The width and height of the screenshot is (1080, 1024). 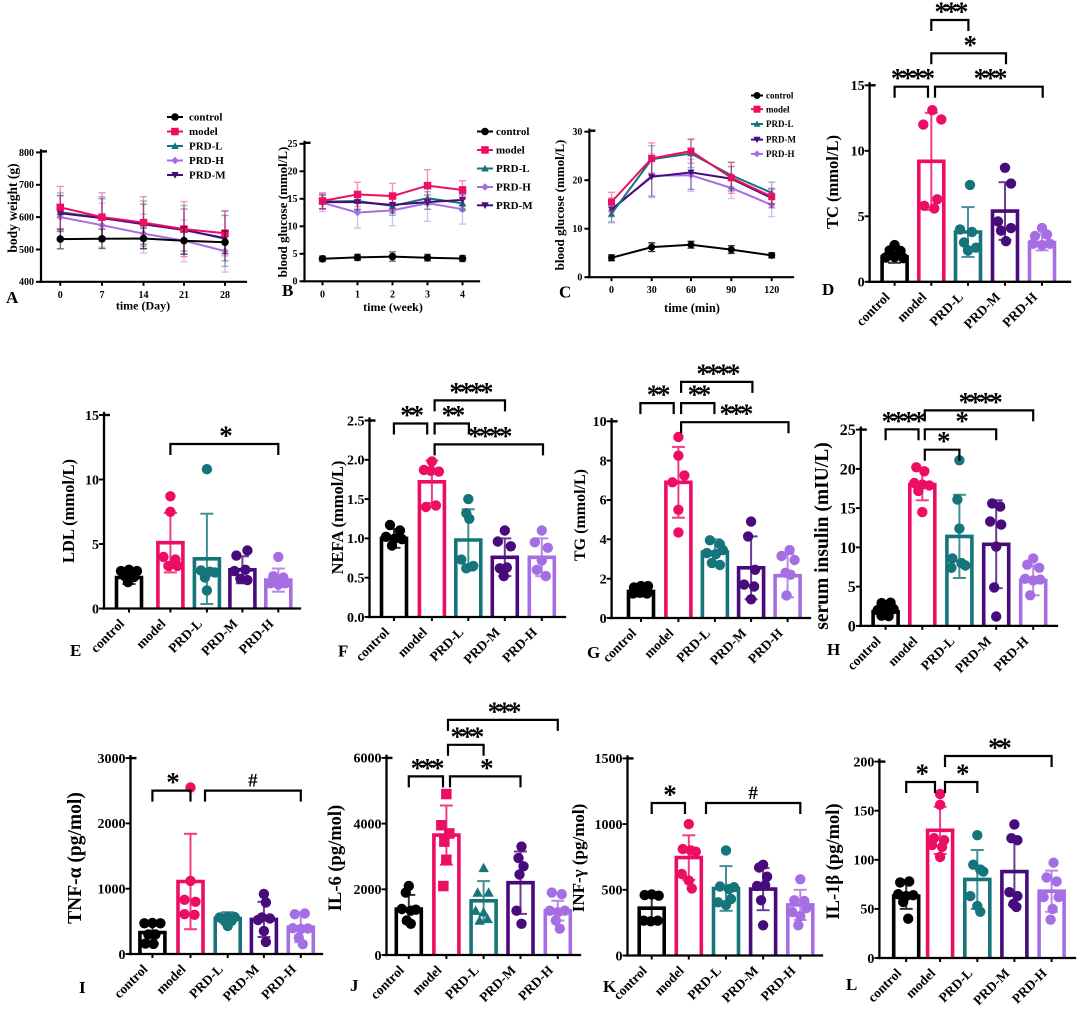 What do you see at coordinates (565, 292) in the screenshot?
I see `svg-text: C` at bounding box center [565, 292].